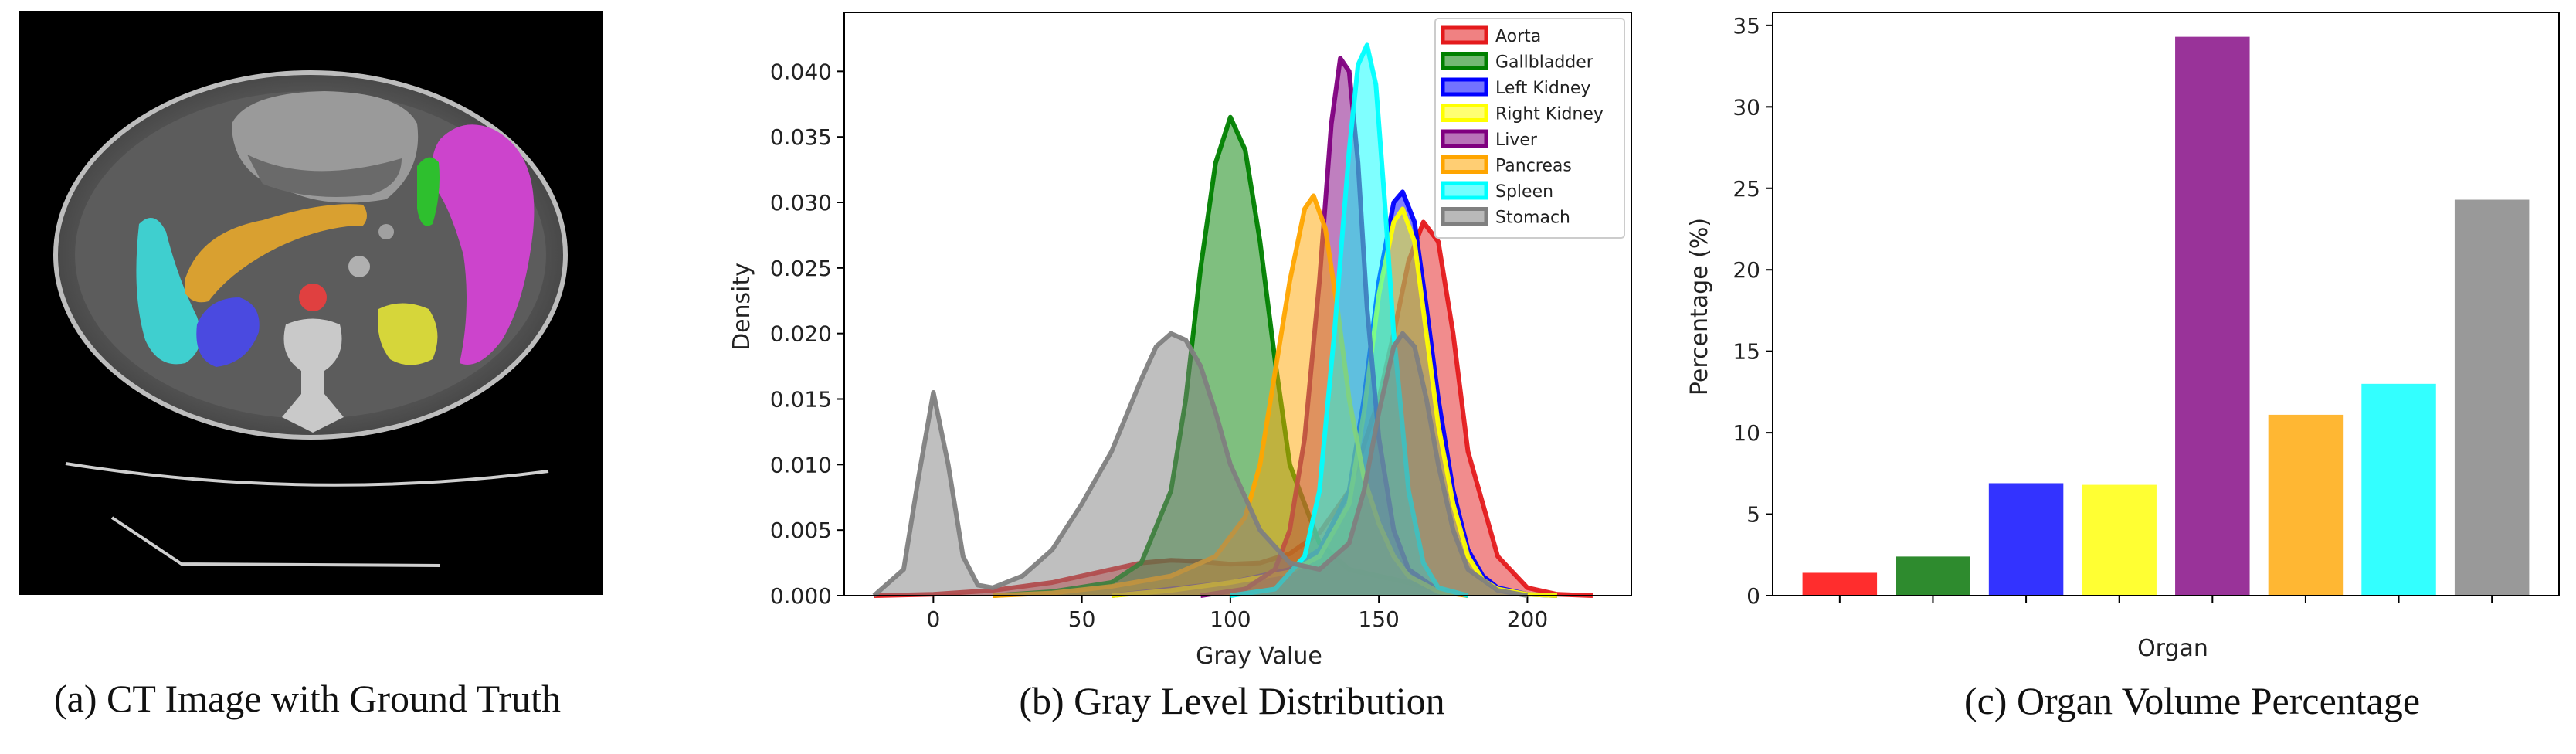 This screenshot has height=754, width=2576. What do you see at coordinates (429, 192) in the screenshot?
I see `ct-gallbladder` at bounding box center [429, 192].